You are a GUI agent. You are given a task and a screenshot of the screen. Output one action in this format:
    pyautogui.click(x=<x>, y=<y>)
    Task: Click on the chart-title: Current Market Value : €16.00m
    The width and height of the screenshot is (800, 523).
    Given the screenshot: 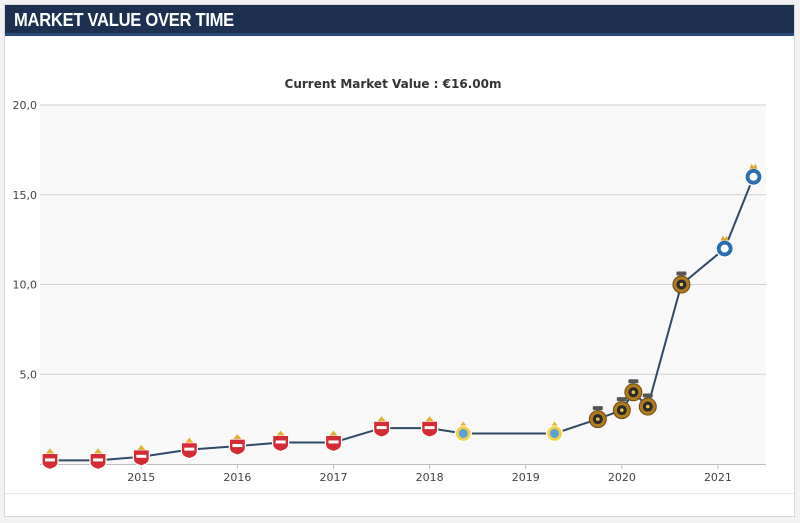 What is the action you would take?
    pyautogui.click(x=393, y=84)
    